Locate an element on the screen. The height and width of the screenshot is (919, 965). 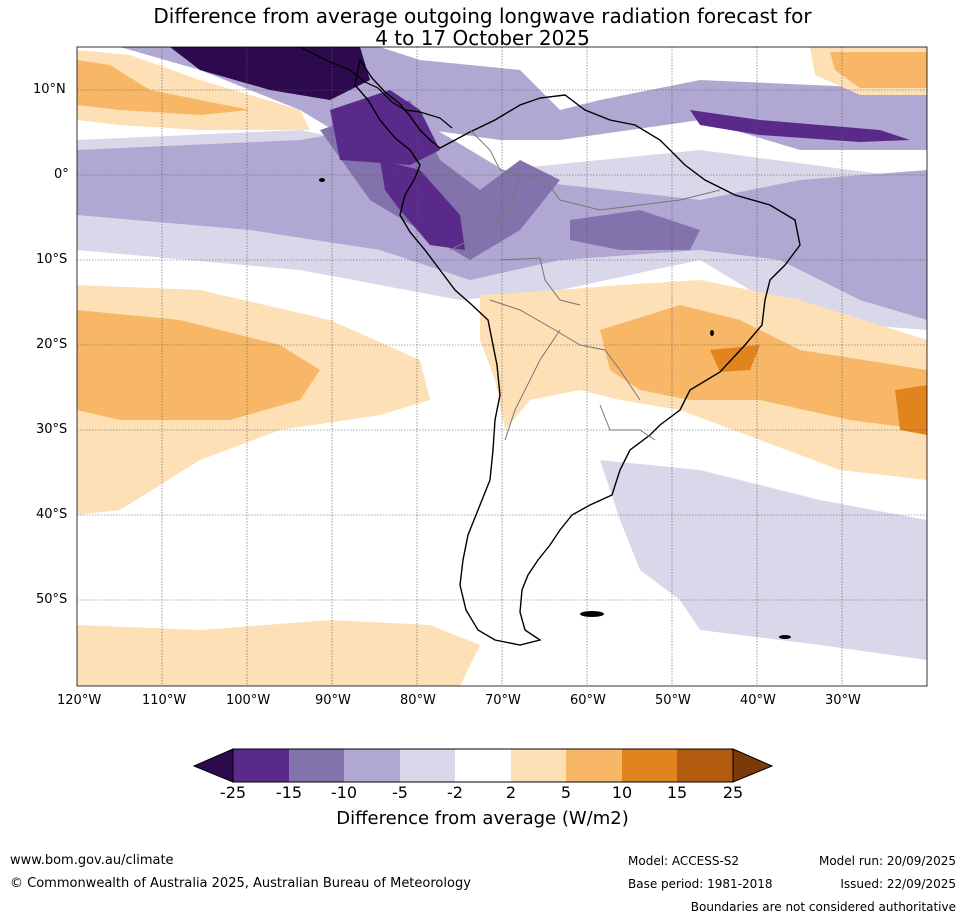
colorbar is located at coordinates (483, 765).